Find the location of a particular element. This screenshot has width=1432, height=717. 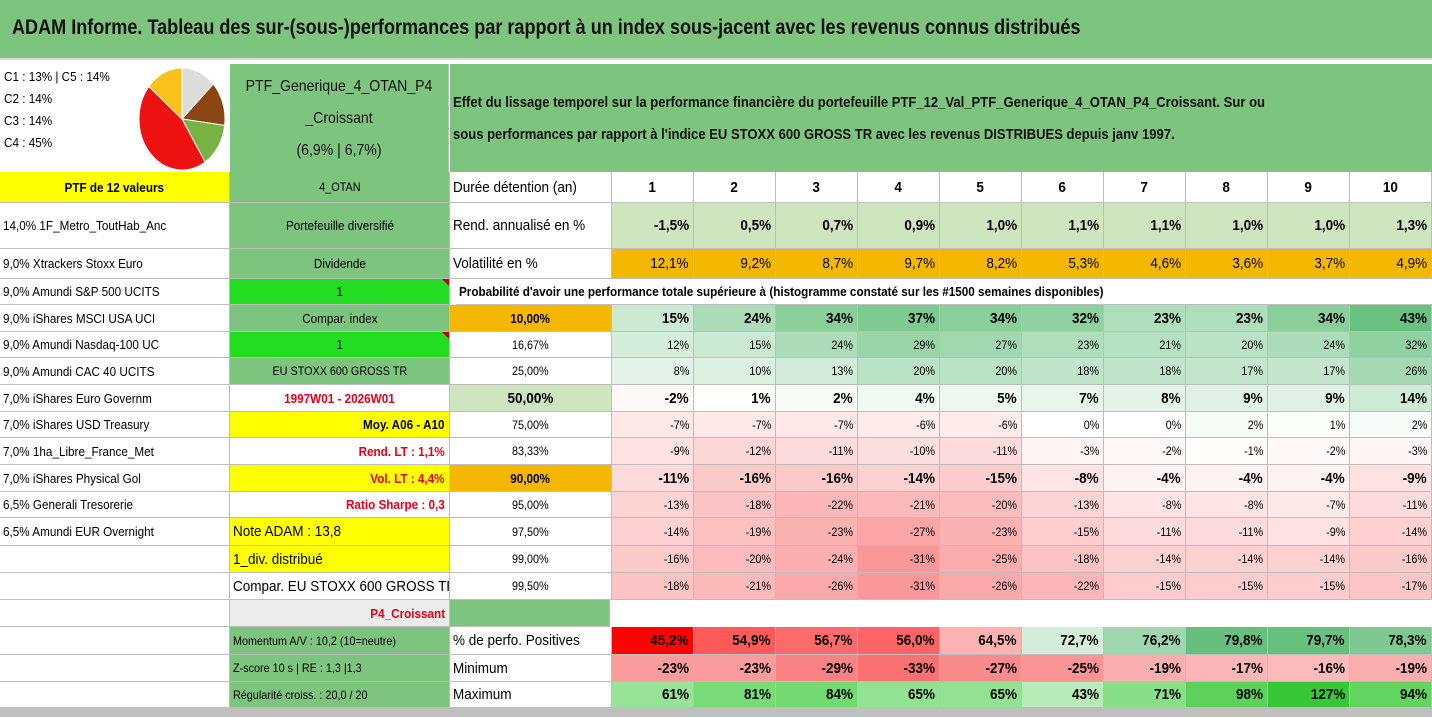

year-header: 1 is located at coordinates (653, 187).